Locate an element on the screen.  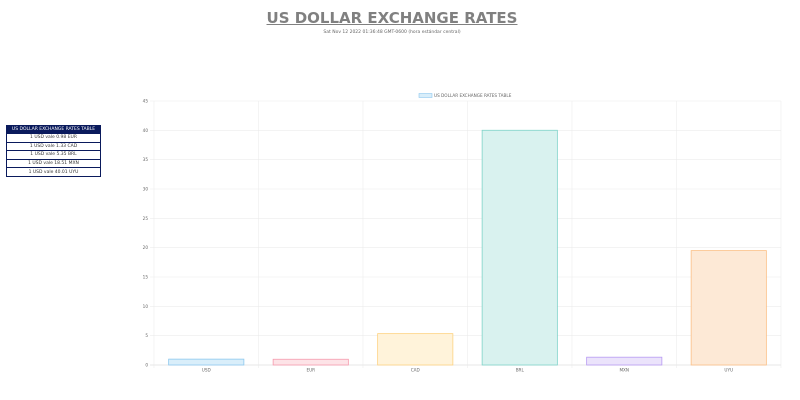
bar-mxn is located at coordinates (624, 361).